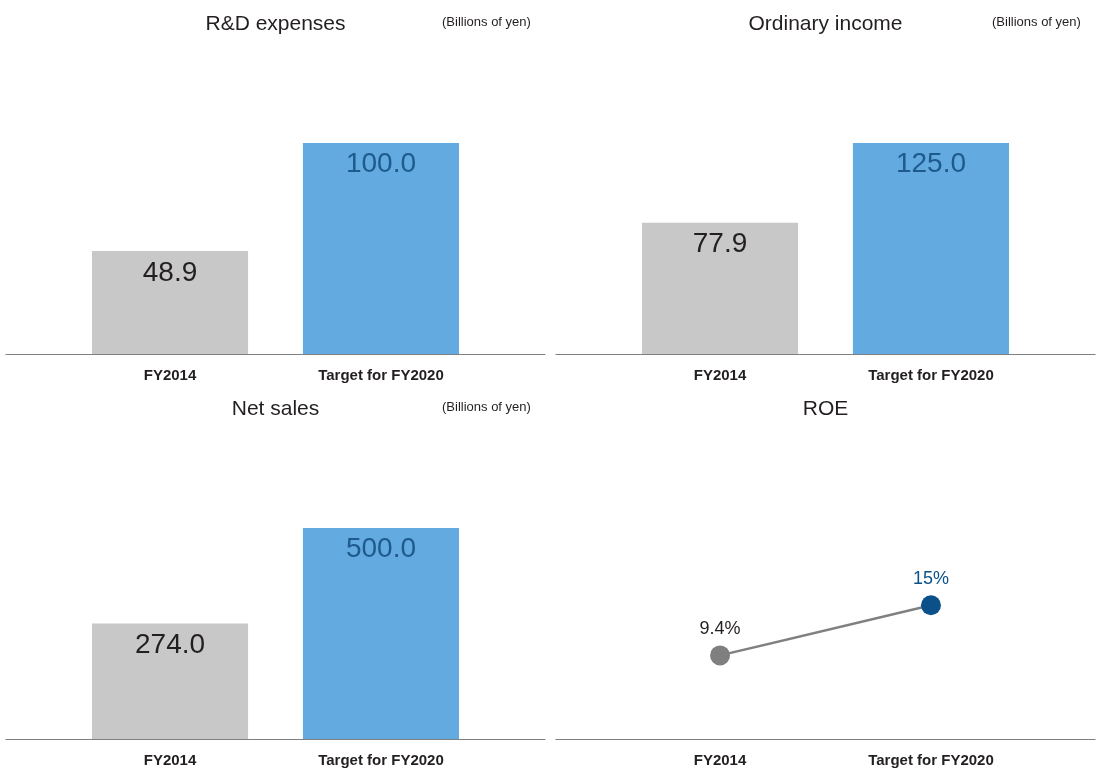 This screenshot has height=780, width=1107. What do you see at coordinates (275, 22) in the screenshot?
I see `chart-title: R&D expenses` at bounding box center [275, 22].